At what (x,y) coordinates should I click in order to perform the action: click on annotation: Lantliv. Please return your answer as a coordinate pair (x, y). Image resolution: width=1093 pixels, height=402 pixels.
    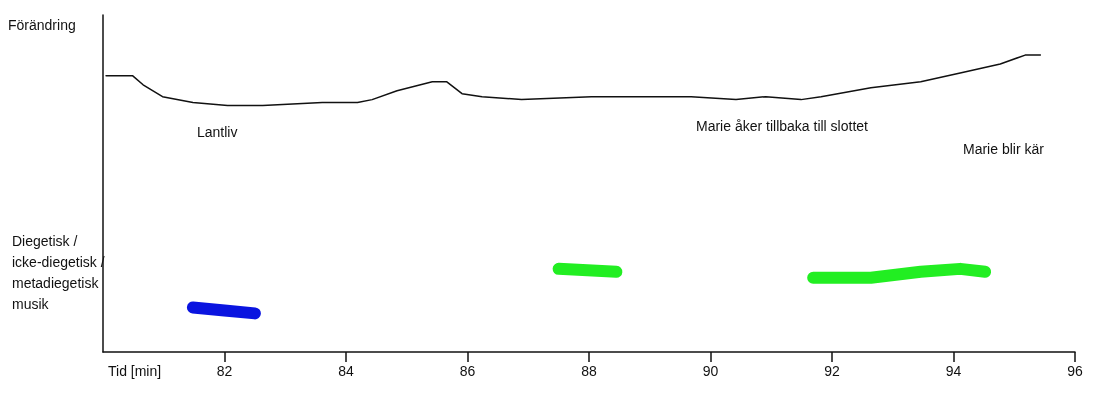
    Looking at the image, I should click on (217, 131).